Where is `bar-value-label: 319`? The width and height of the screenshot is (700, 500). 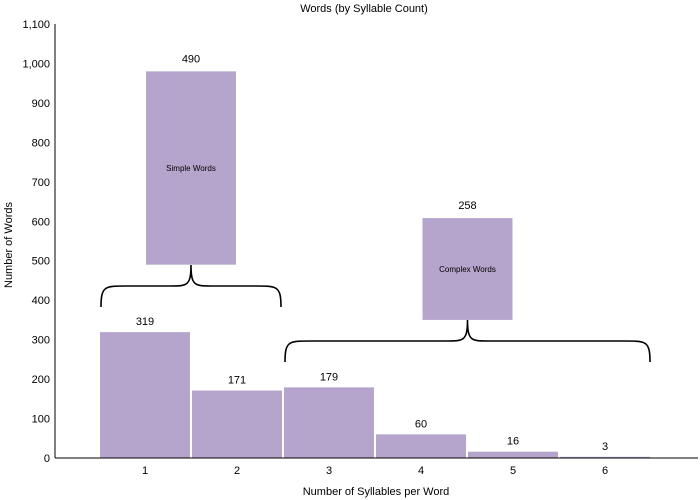 bar-value-label: 319 is located at coordinates (145, 322).